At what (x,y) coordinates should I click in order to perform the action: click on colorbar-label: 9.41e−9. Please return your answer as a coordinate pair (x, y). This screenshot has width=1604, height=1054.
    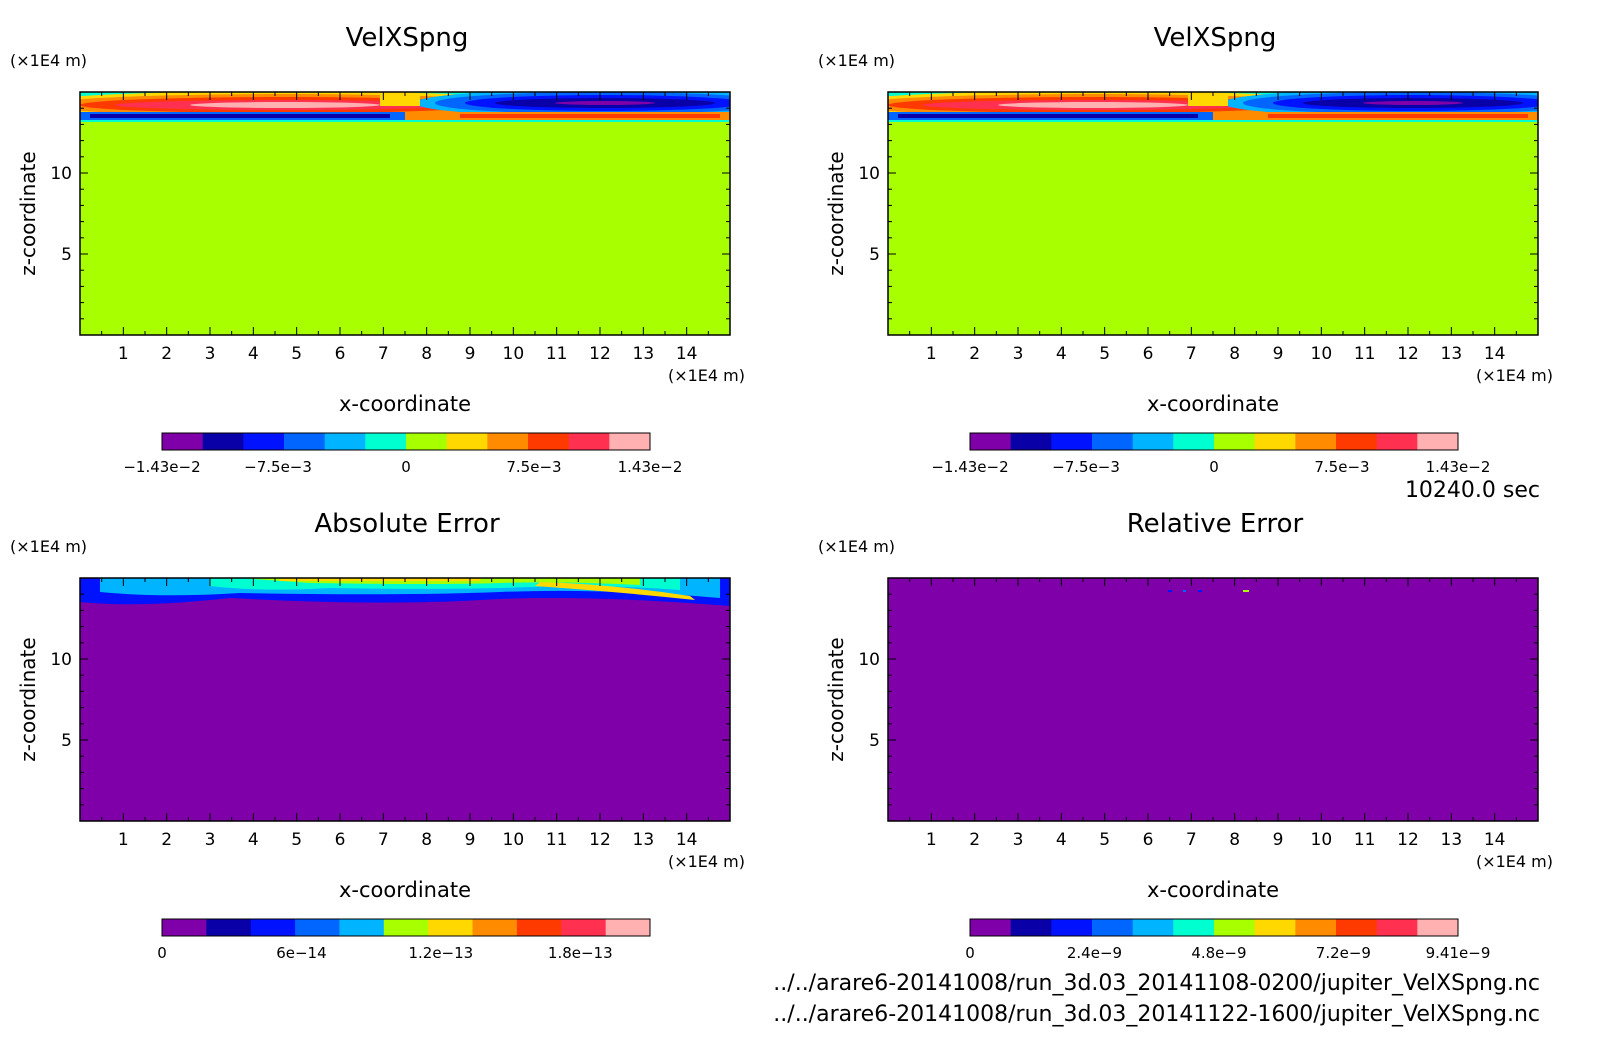
    Looking at the image, I should click on (1458, 953).